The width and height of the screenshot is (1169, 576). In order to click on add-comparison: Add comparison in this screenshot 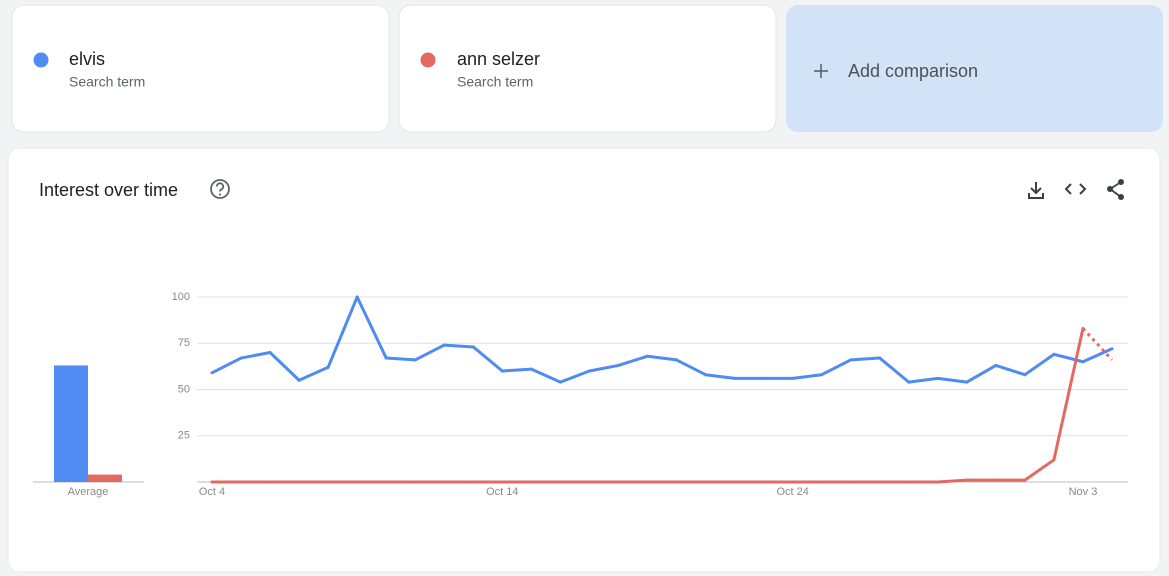, I will do `click(913, 71)`.